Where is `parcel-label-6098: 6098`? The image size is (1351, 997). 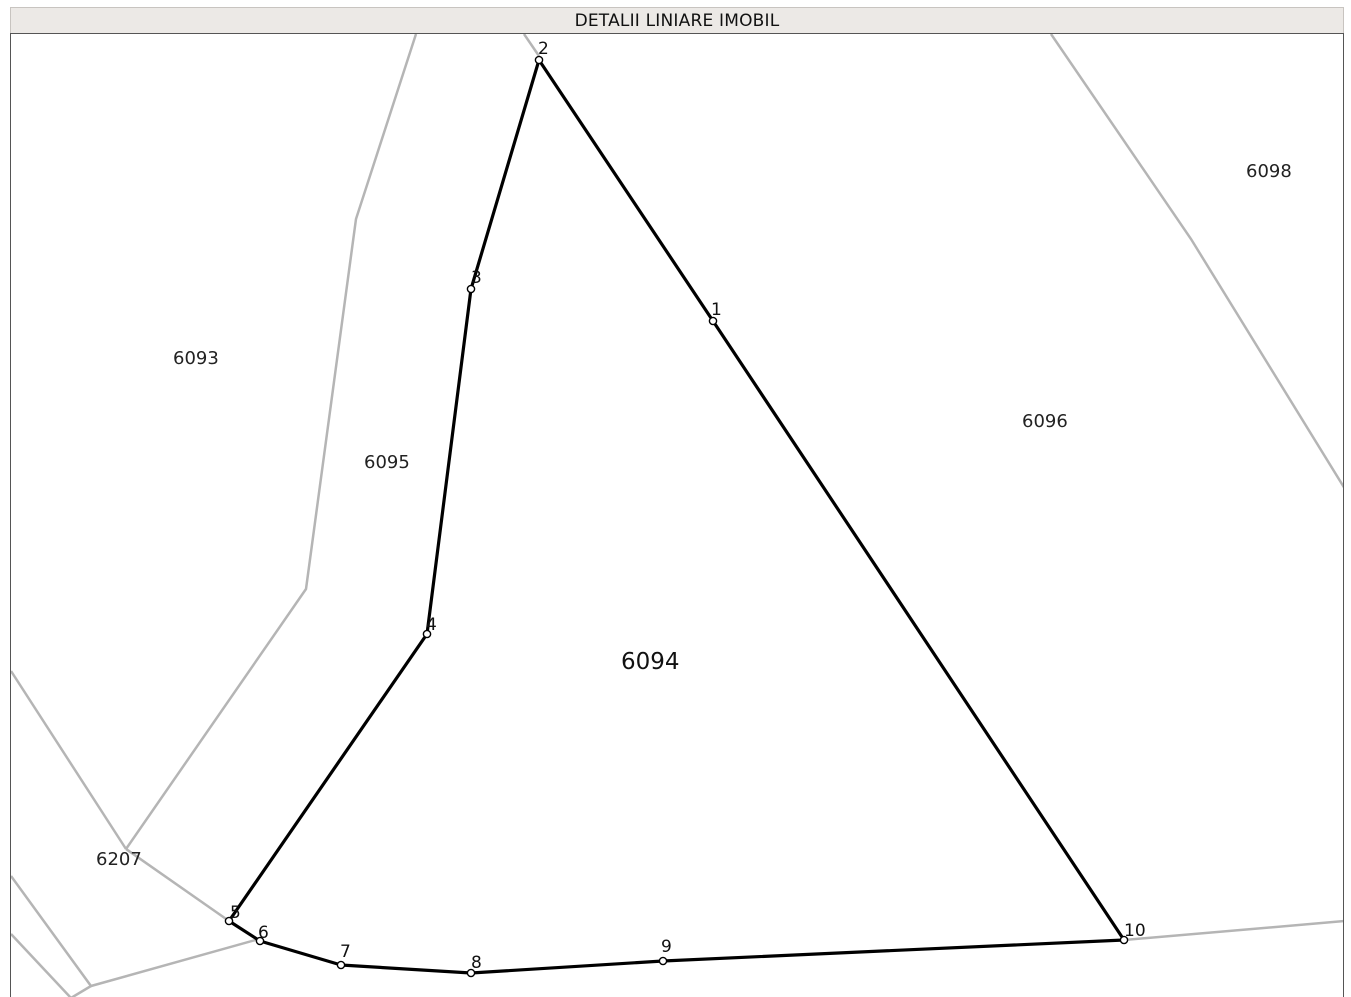
parcel-label-6098: 6098 is located at coordinates (1269, 171).